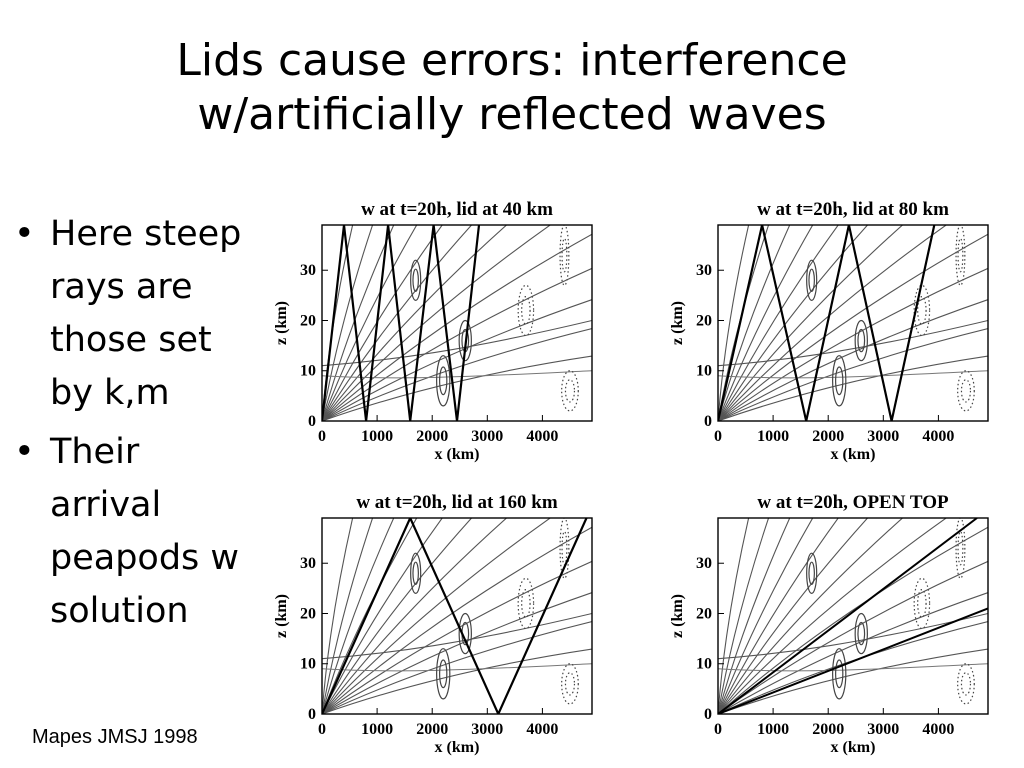 The image size is (1024, 768). Describe the element at coordinates (95, 452) in the screenshot. I see `bullet-line: Their` at that location.